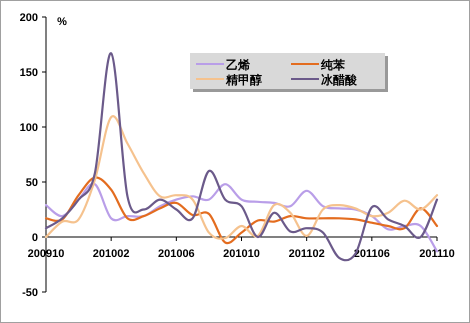  What do you see at coordinates (306, 254) in the screenshot?
I see `x-tick-label: 201102` at bounding box center [306, 254].